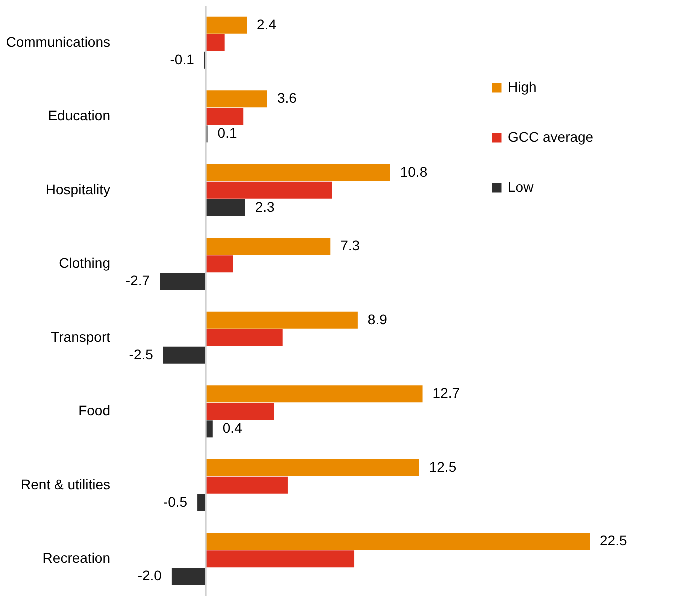  Describe the element at coordinates (267, 24) in the screenshot. I see `data-label: 2.4` at that location.